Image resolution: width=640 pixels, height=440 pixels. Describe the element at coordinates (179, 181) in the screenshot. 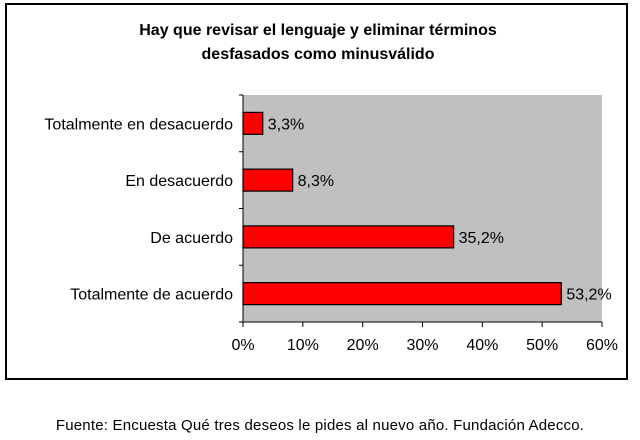

I see `category-label: En desacuerdo` at that location.